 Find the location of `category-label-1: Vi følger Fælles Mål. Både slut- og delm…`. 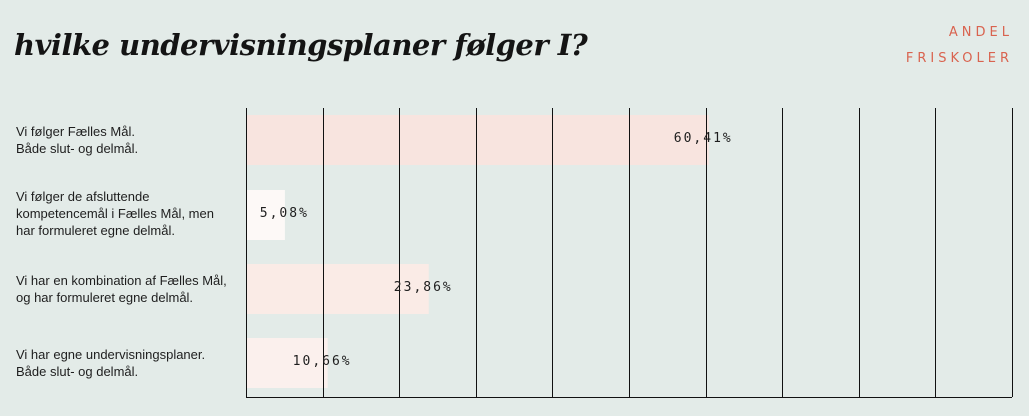

category-label-1: Vi følger Fælles Mål. Både slut- og delm… is located at coordinates (77, 140).